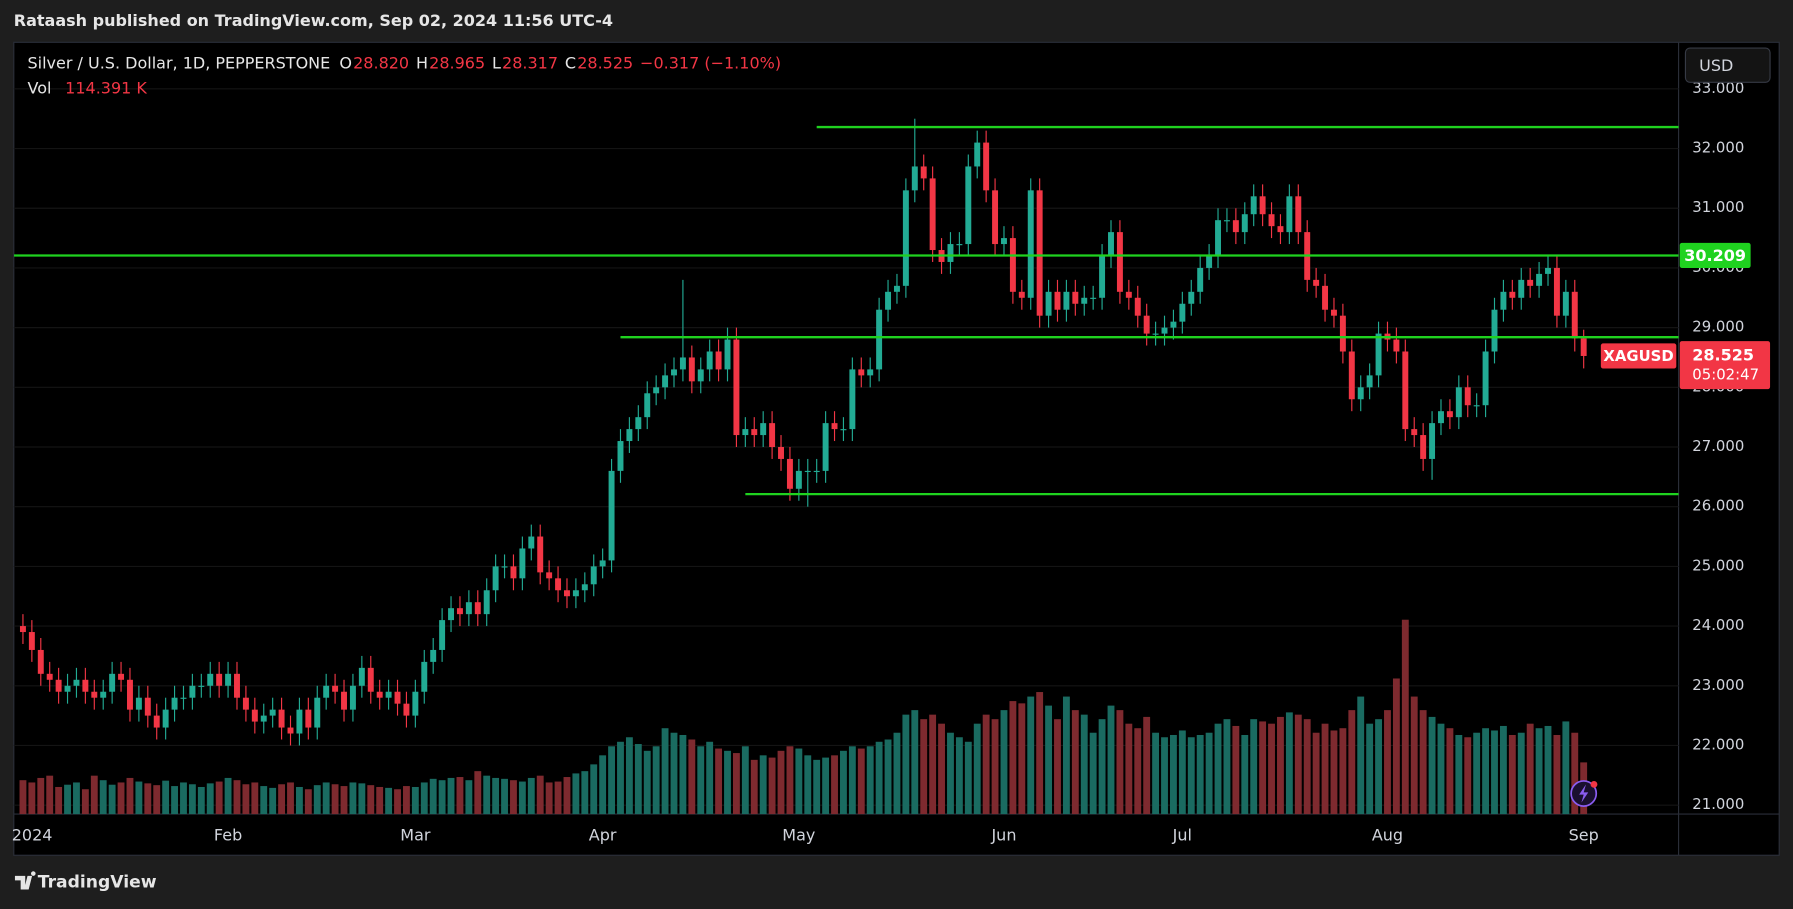 Image resolution: width=1793 pixels, height=909 pixels. What do you see at coordinates (1718, 148) in the screenshot?
I see `y-tick-label: 32.000` at bounding box center [1718, 148].